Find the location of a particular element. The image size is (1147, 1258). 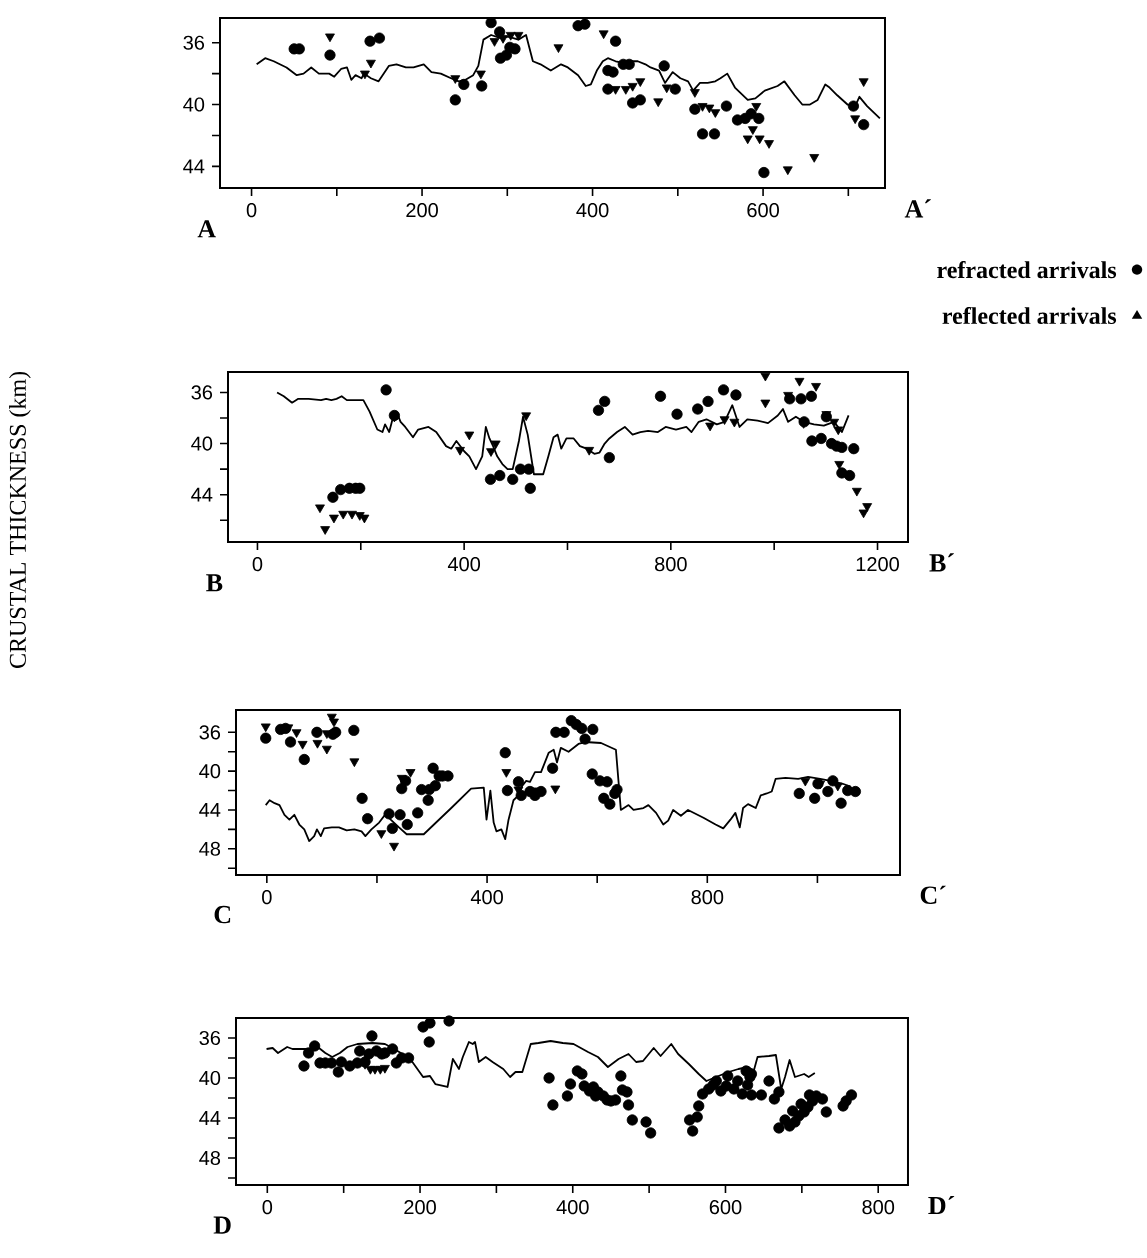

text: C is located at coordinates (222, 914).